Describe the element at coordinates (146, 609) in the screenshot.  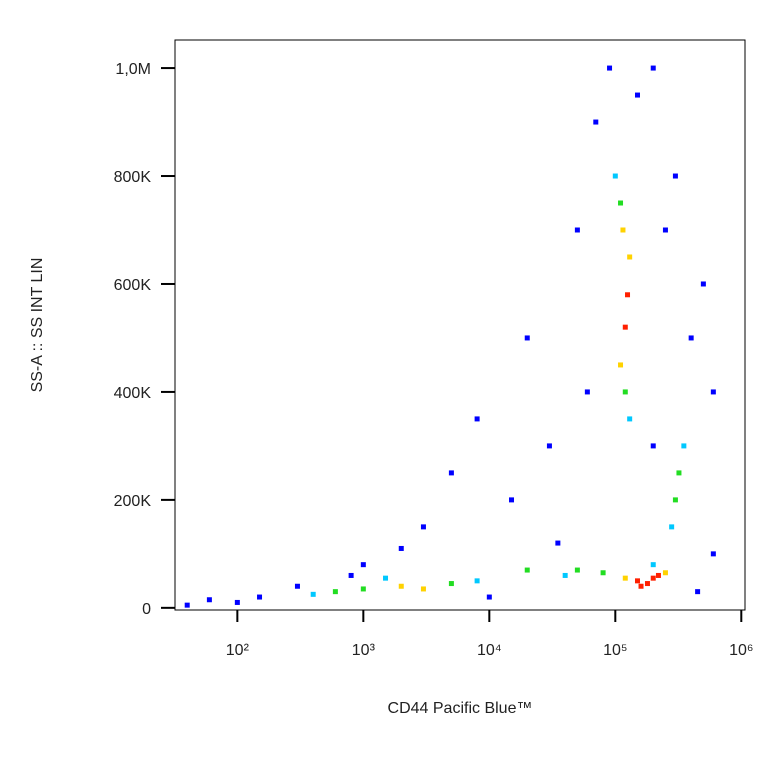
I see `y-tick-label: 0` at that location.